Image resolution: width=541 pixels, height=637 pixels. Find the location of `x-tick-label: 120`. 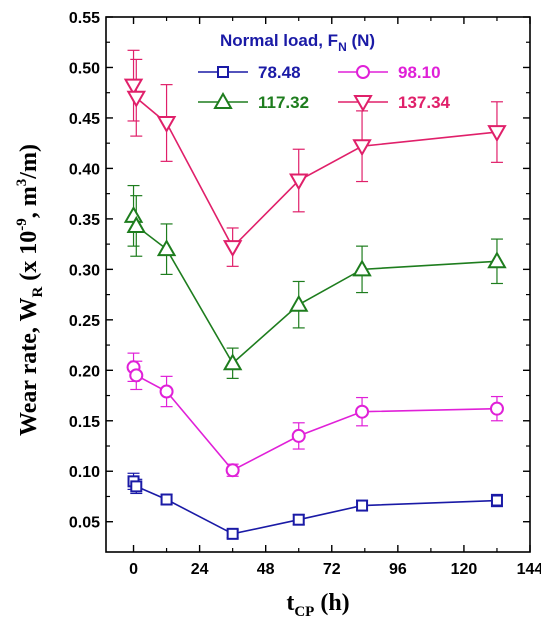

x-tick-label: 120 is located at coordinates (464, 569).